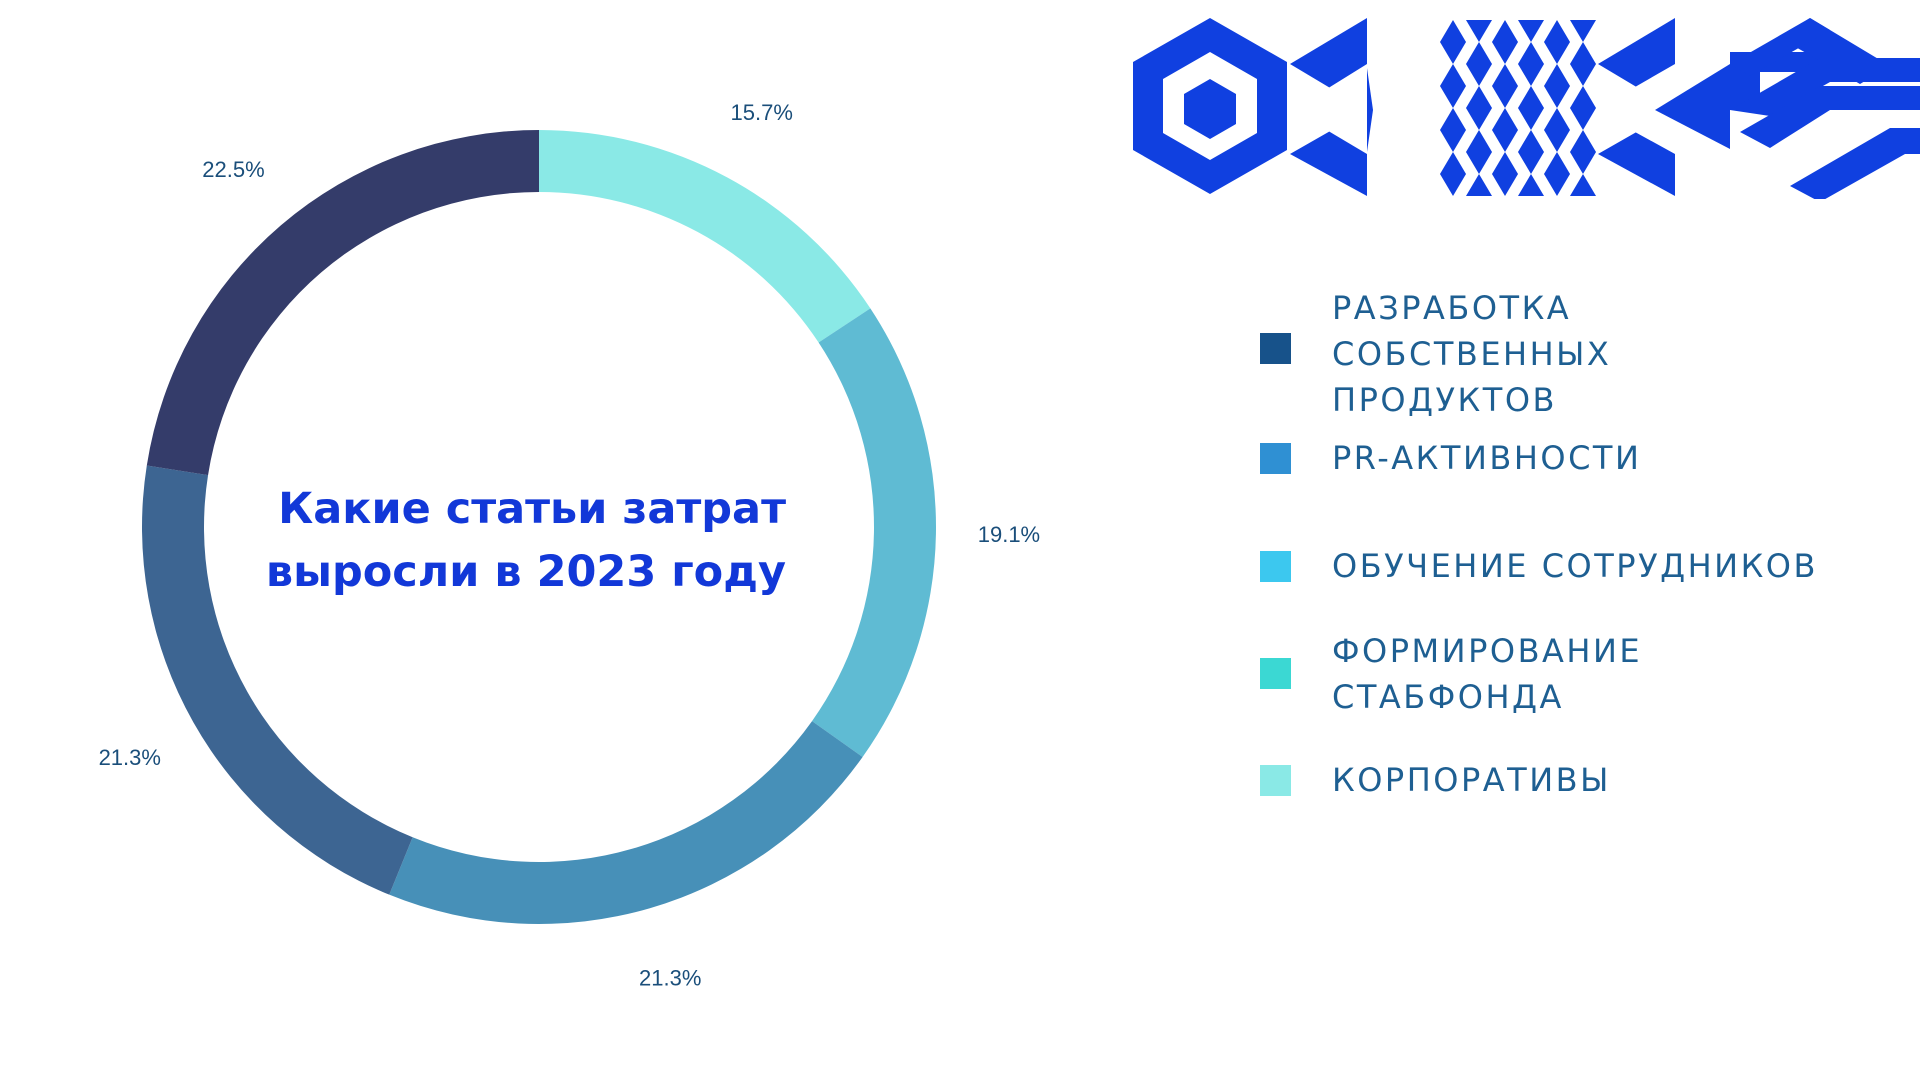  I want to click on legend-label-4: ФОРМИРОВАНИЕ СТАБФОНДА, so click(1612, 674).